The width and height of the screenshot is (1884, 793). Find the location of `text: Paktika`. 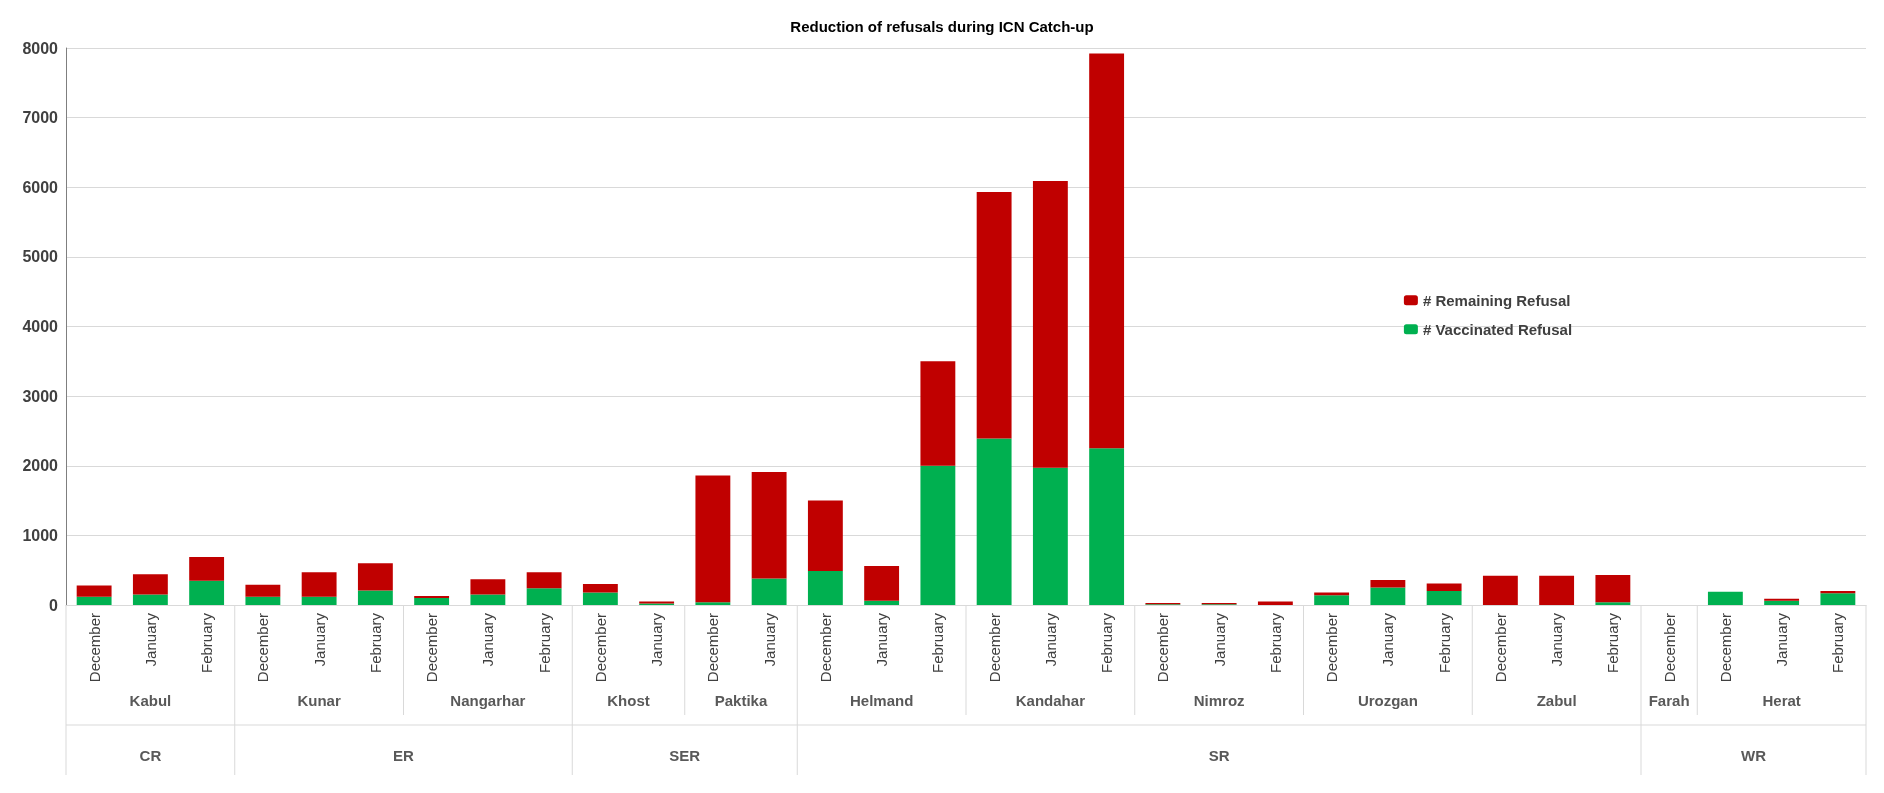

text: Paktika is located at coordinates (741, 700).